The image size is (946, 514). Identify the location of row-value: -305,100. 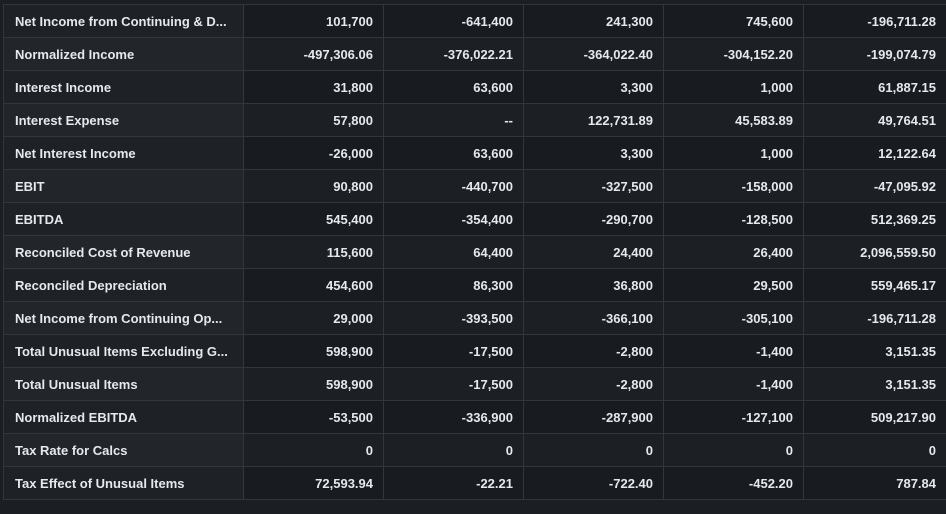
(733, 318).